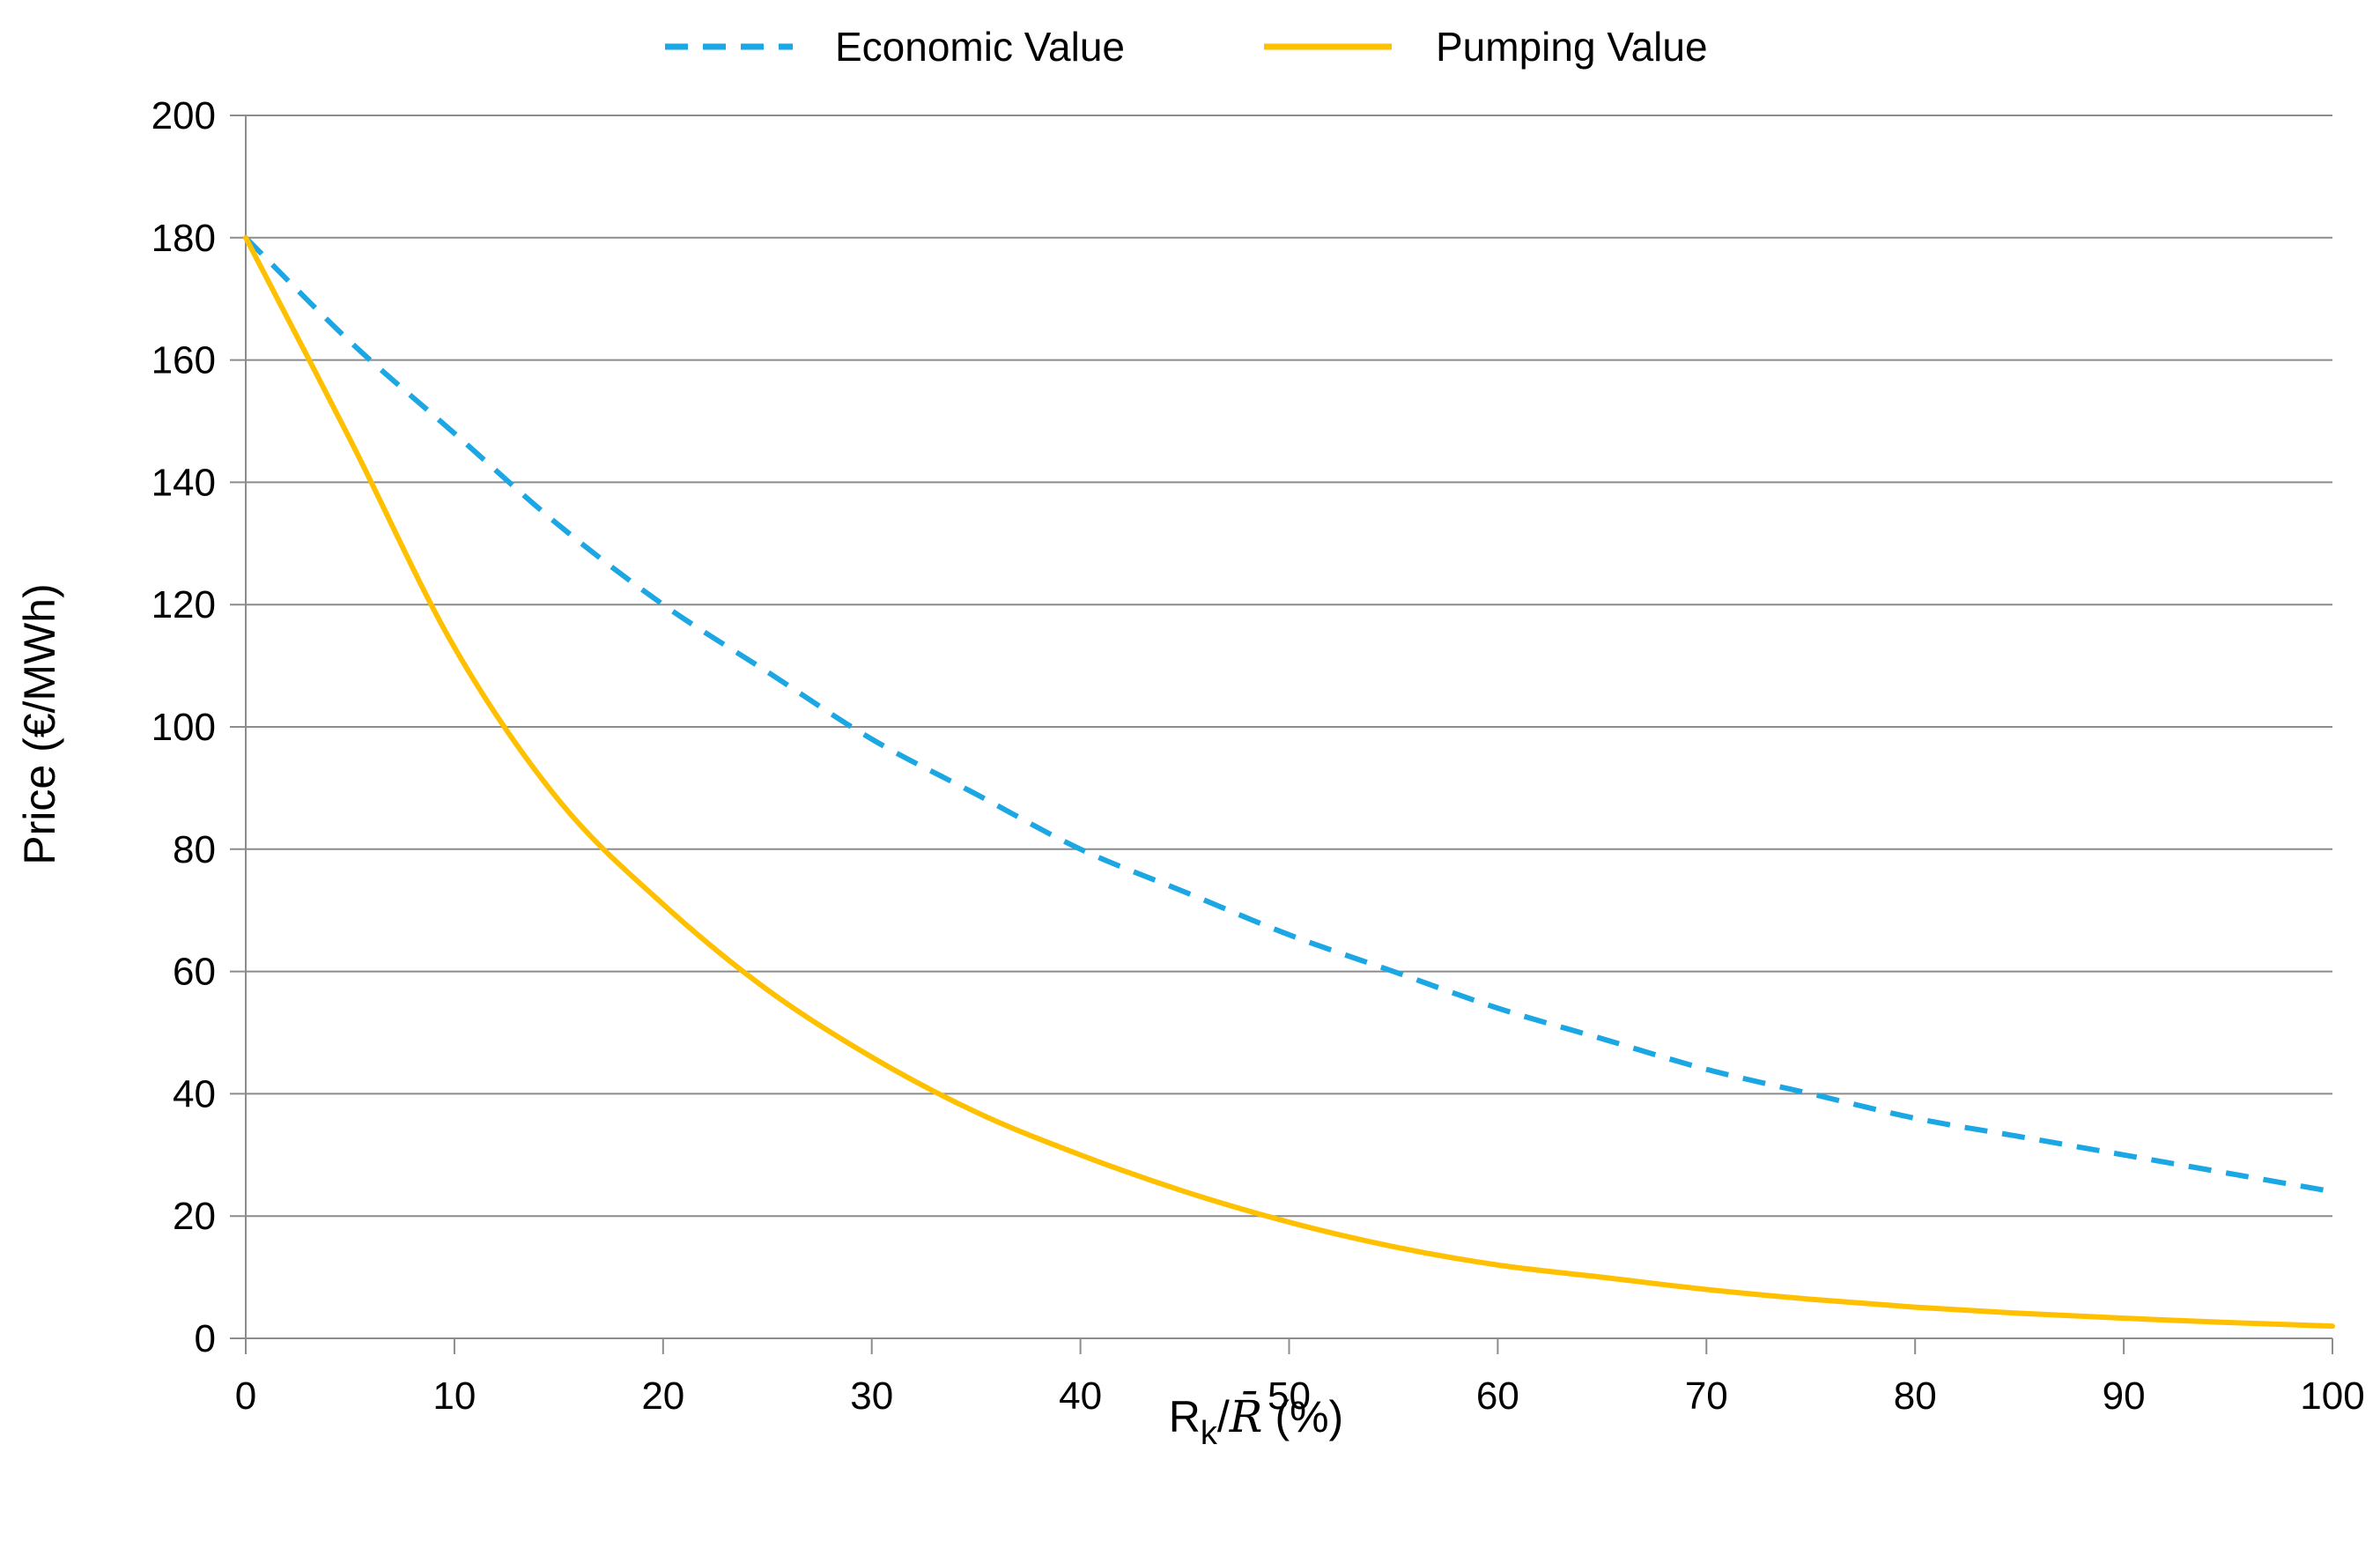 The image size is (2380, 1541). Describe the element at coordinates (1080, 1396) in the screenshot. I see `x-tick-label-40: 40` at that location.